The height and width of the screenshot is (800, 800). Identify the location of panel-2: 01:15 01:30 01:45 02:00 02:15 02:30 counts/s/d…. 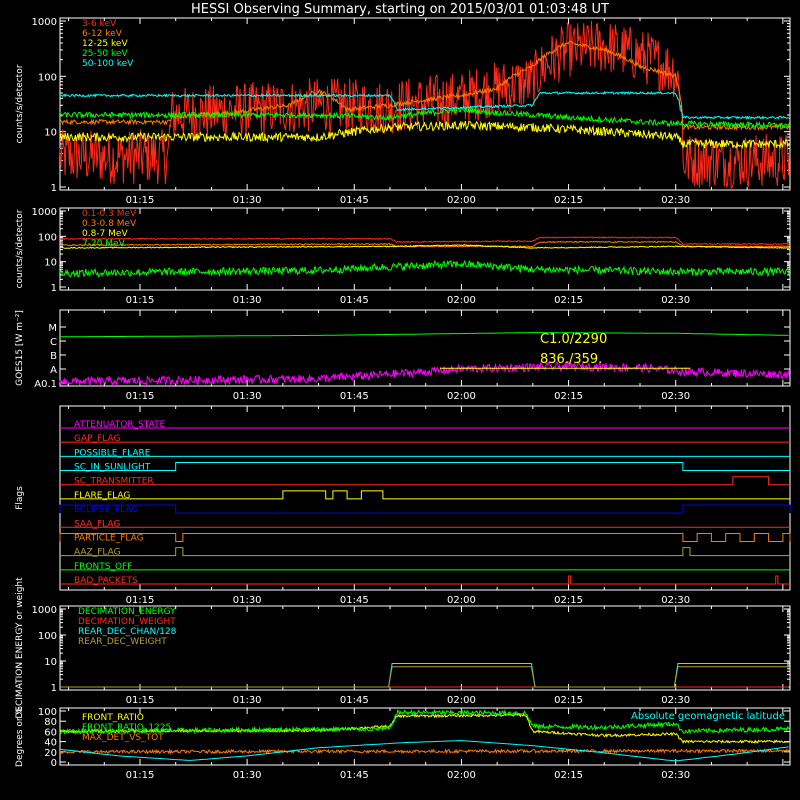
(403, 256).